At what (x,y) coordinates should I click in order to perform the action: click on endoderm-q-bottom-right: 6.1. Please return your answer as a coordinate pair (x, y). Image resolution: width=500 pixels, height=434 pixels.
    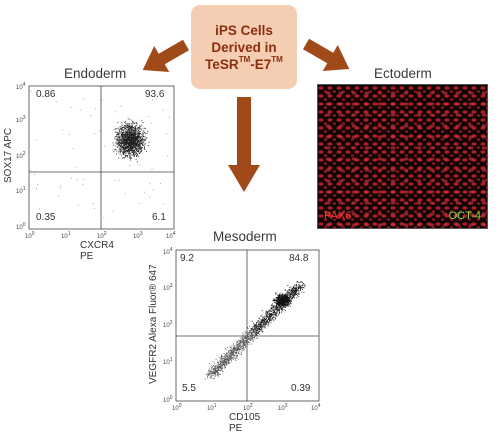
    Looking at the image, I should click on (159, 217).